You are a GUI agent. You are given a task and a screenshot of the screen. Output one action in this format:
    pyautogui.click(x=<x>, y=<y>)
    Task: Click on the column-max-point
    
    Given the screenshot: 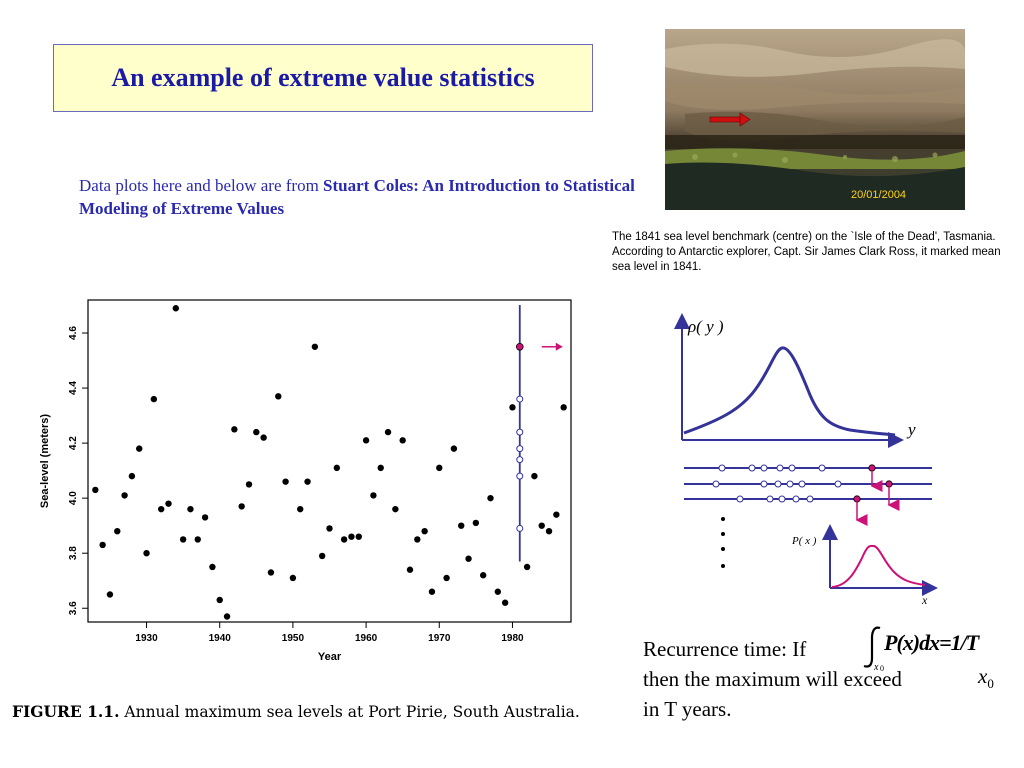 What is the action you would take?
    pyautogui.click(x=519, y=346)
    